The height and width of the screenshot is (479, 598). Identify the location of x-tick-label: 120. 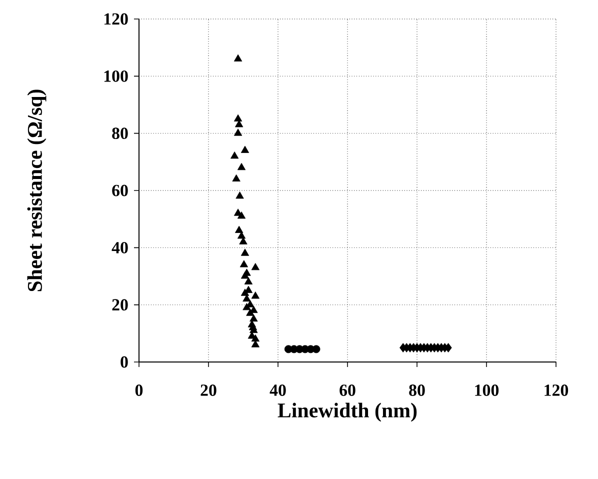
(556, 390).